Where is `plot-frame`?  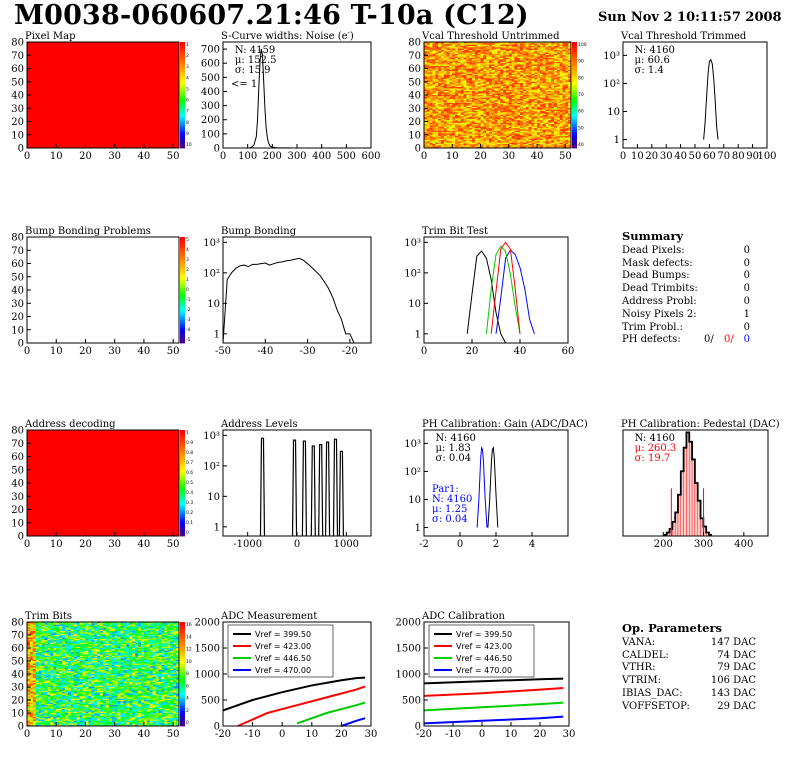
plot-frame is located at coordinates (297, 290).